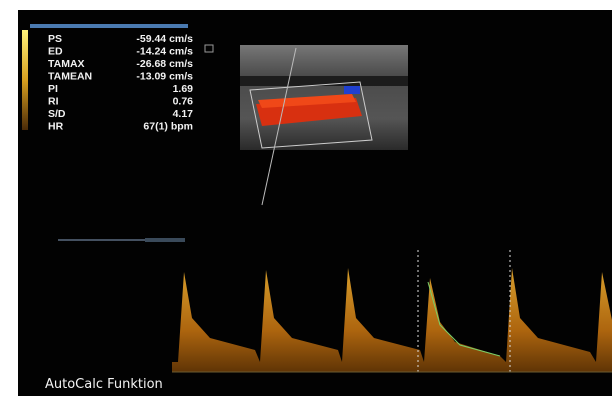 This screenshot has height=401, width=614. Describe the element at coordinates (165, 240) in the screenshot. I see `scale-indicator` at that location.